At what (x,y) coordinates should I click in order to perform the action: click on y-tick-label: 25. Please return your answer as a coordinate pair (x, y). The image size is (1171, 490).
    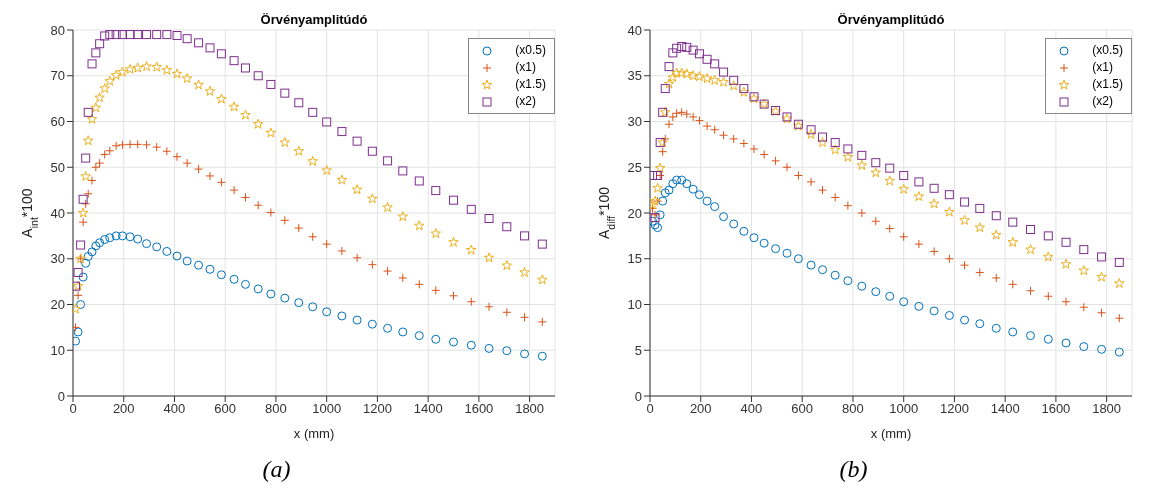
    Looking at the image, I should click on (634, 167).